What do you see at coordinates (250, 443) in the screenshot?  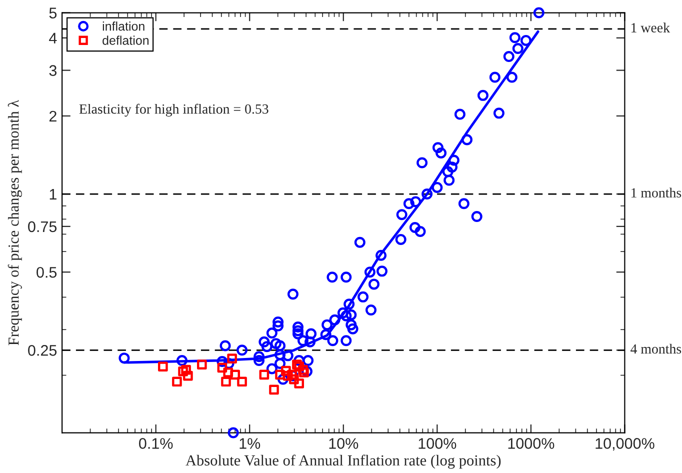 I see `x-tick-label: 1%` at bounding box center [250, 443].